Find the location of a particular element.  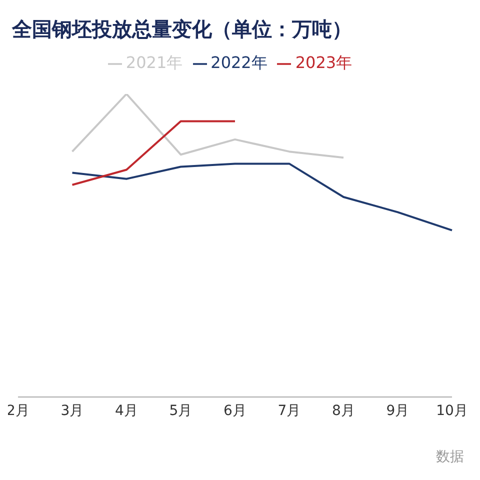

x-tick-label: 2月 is located at coordinates (18, 410).